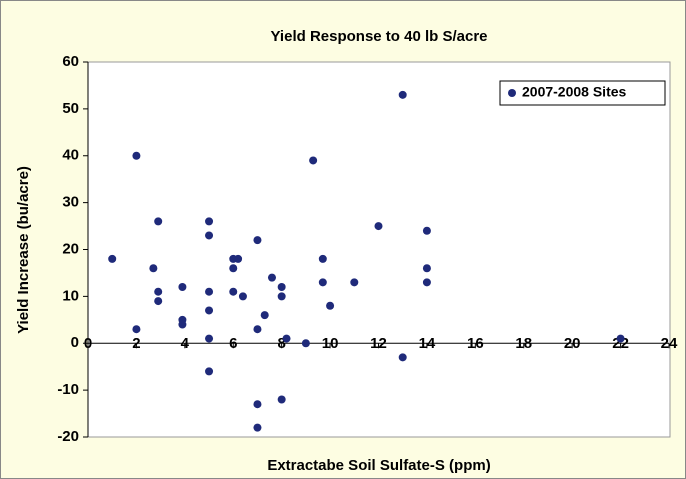  I want to click on y-tick-label: 0, so click(75, 342).